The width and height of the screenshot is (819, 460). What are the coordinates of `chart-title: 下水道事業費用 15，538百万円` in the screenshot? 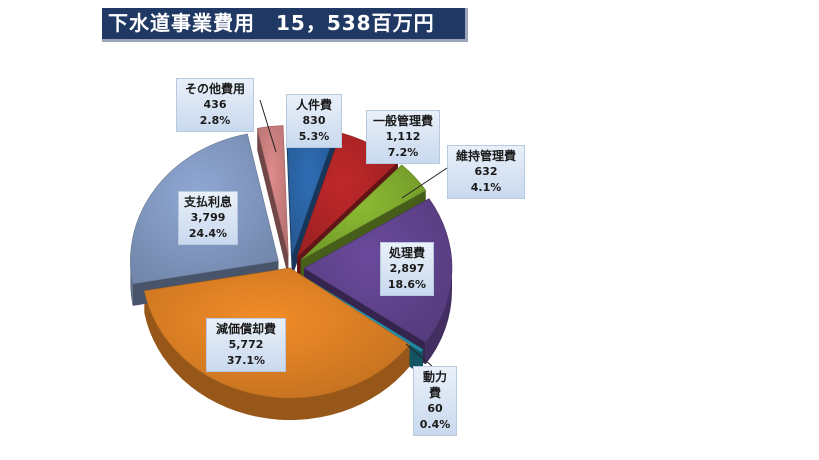 It's located at (285, 25).